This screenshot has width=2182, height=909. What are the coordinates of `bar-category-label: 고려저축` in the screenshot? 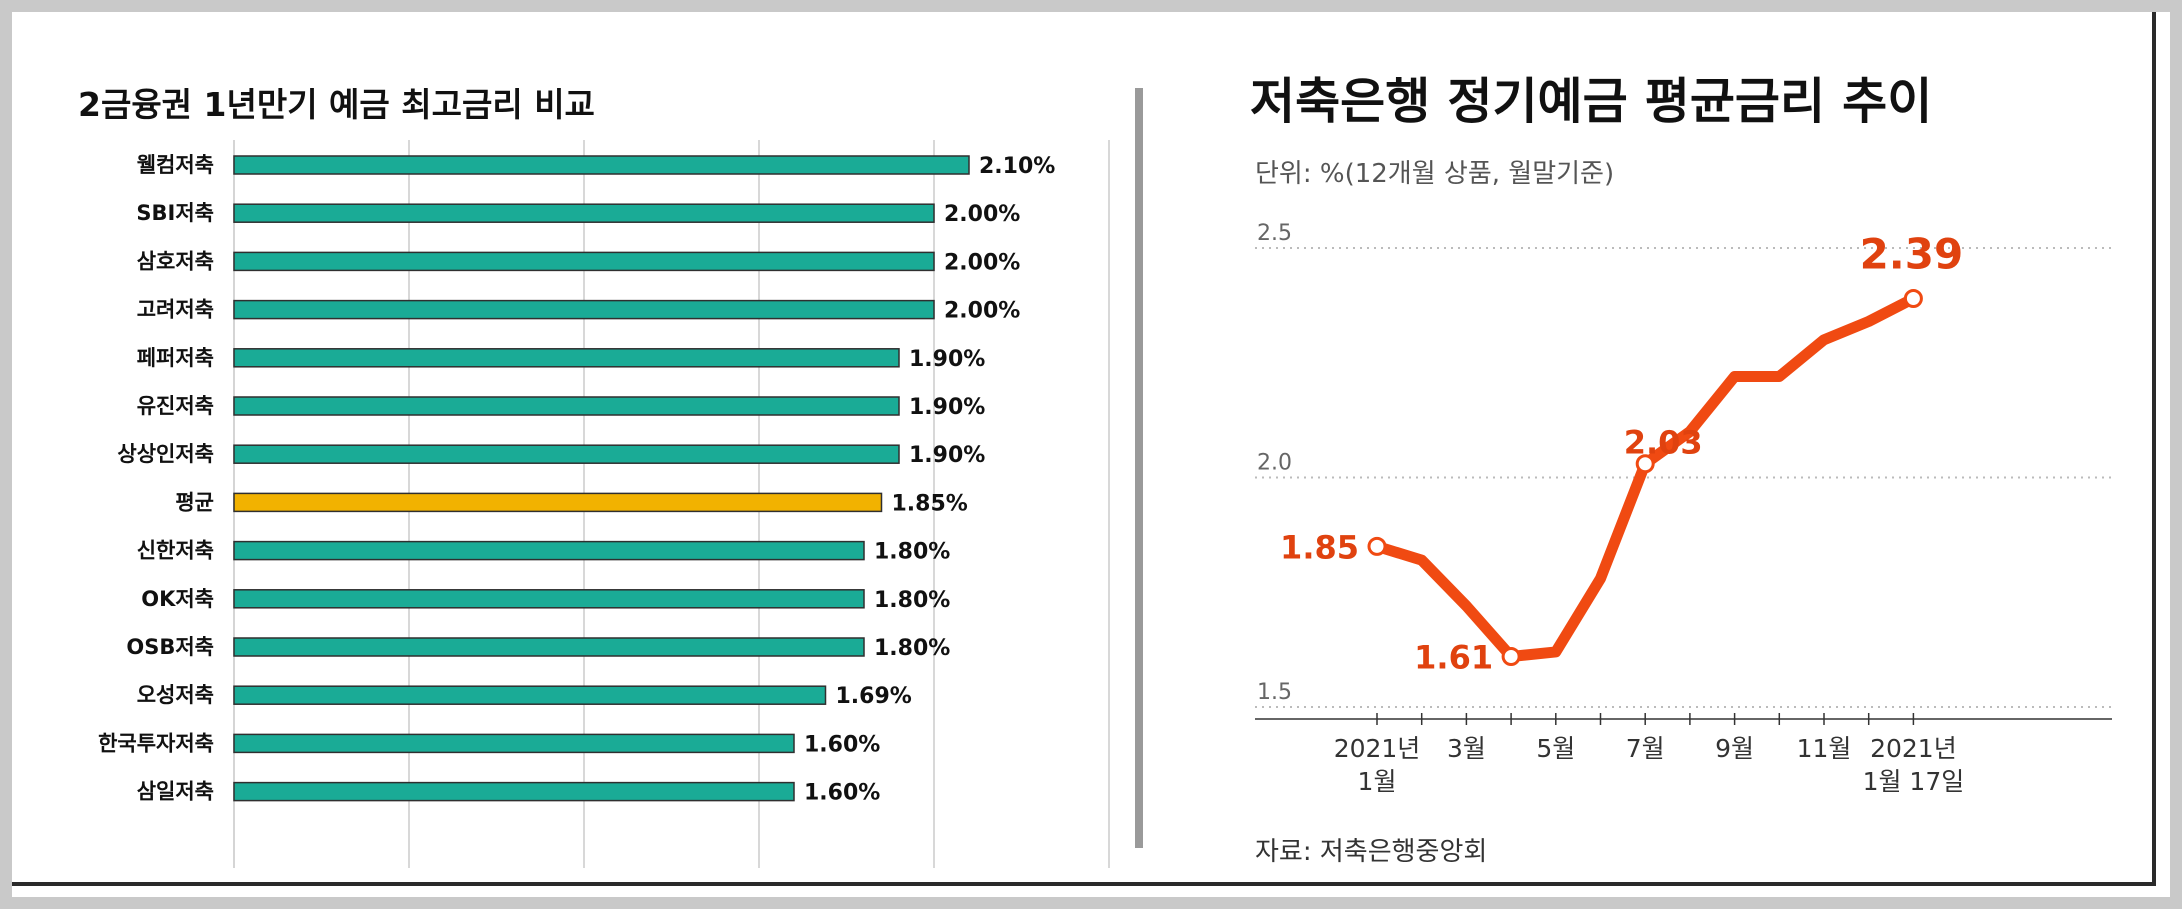 It's located at (175, 310).